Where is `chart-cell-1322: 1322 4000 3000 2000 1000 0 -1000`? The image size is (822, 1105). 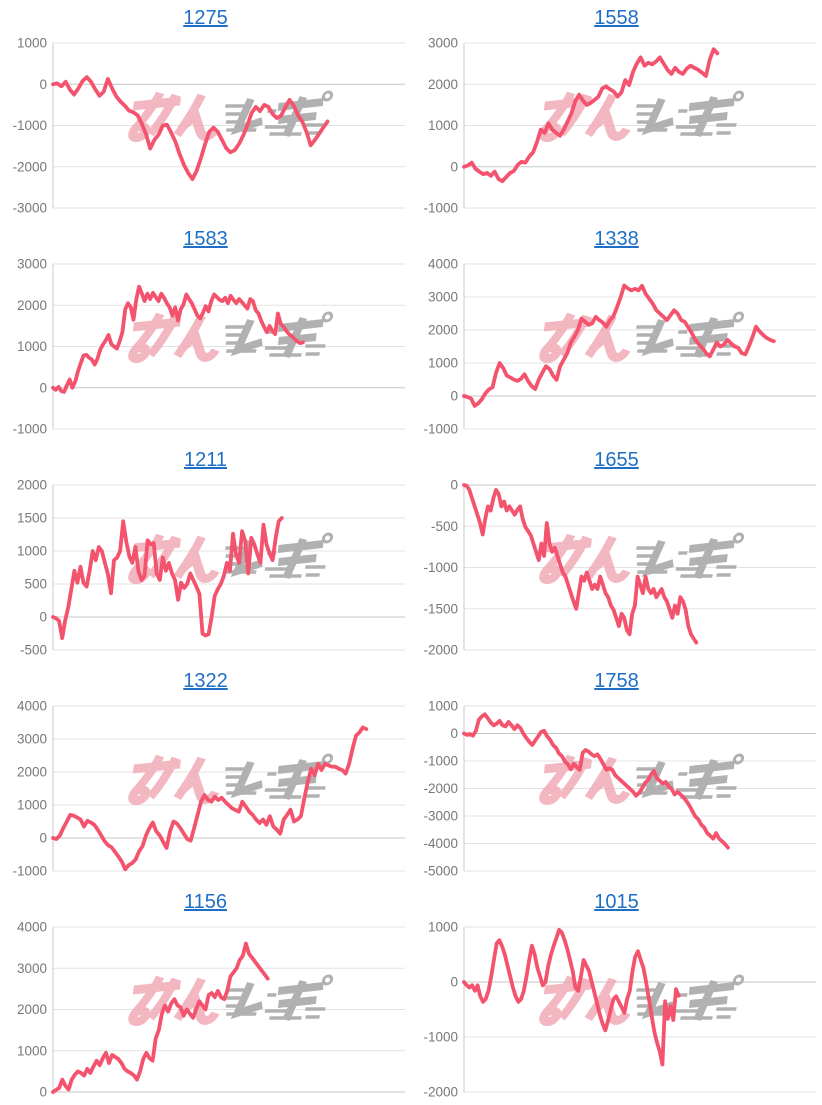 chart-cell-1322: 1322 4000 3000 2000 1000 0 -1000 is located at coordinates (205, 773).